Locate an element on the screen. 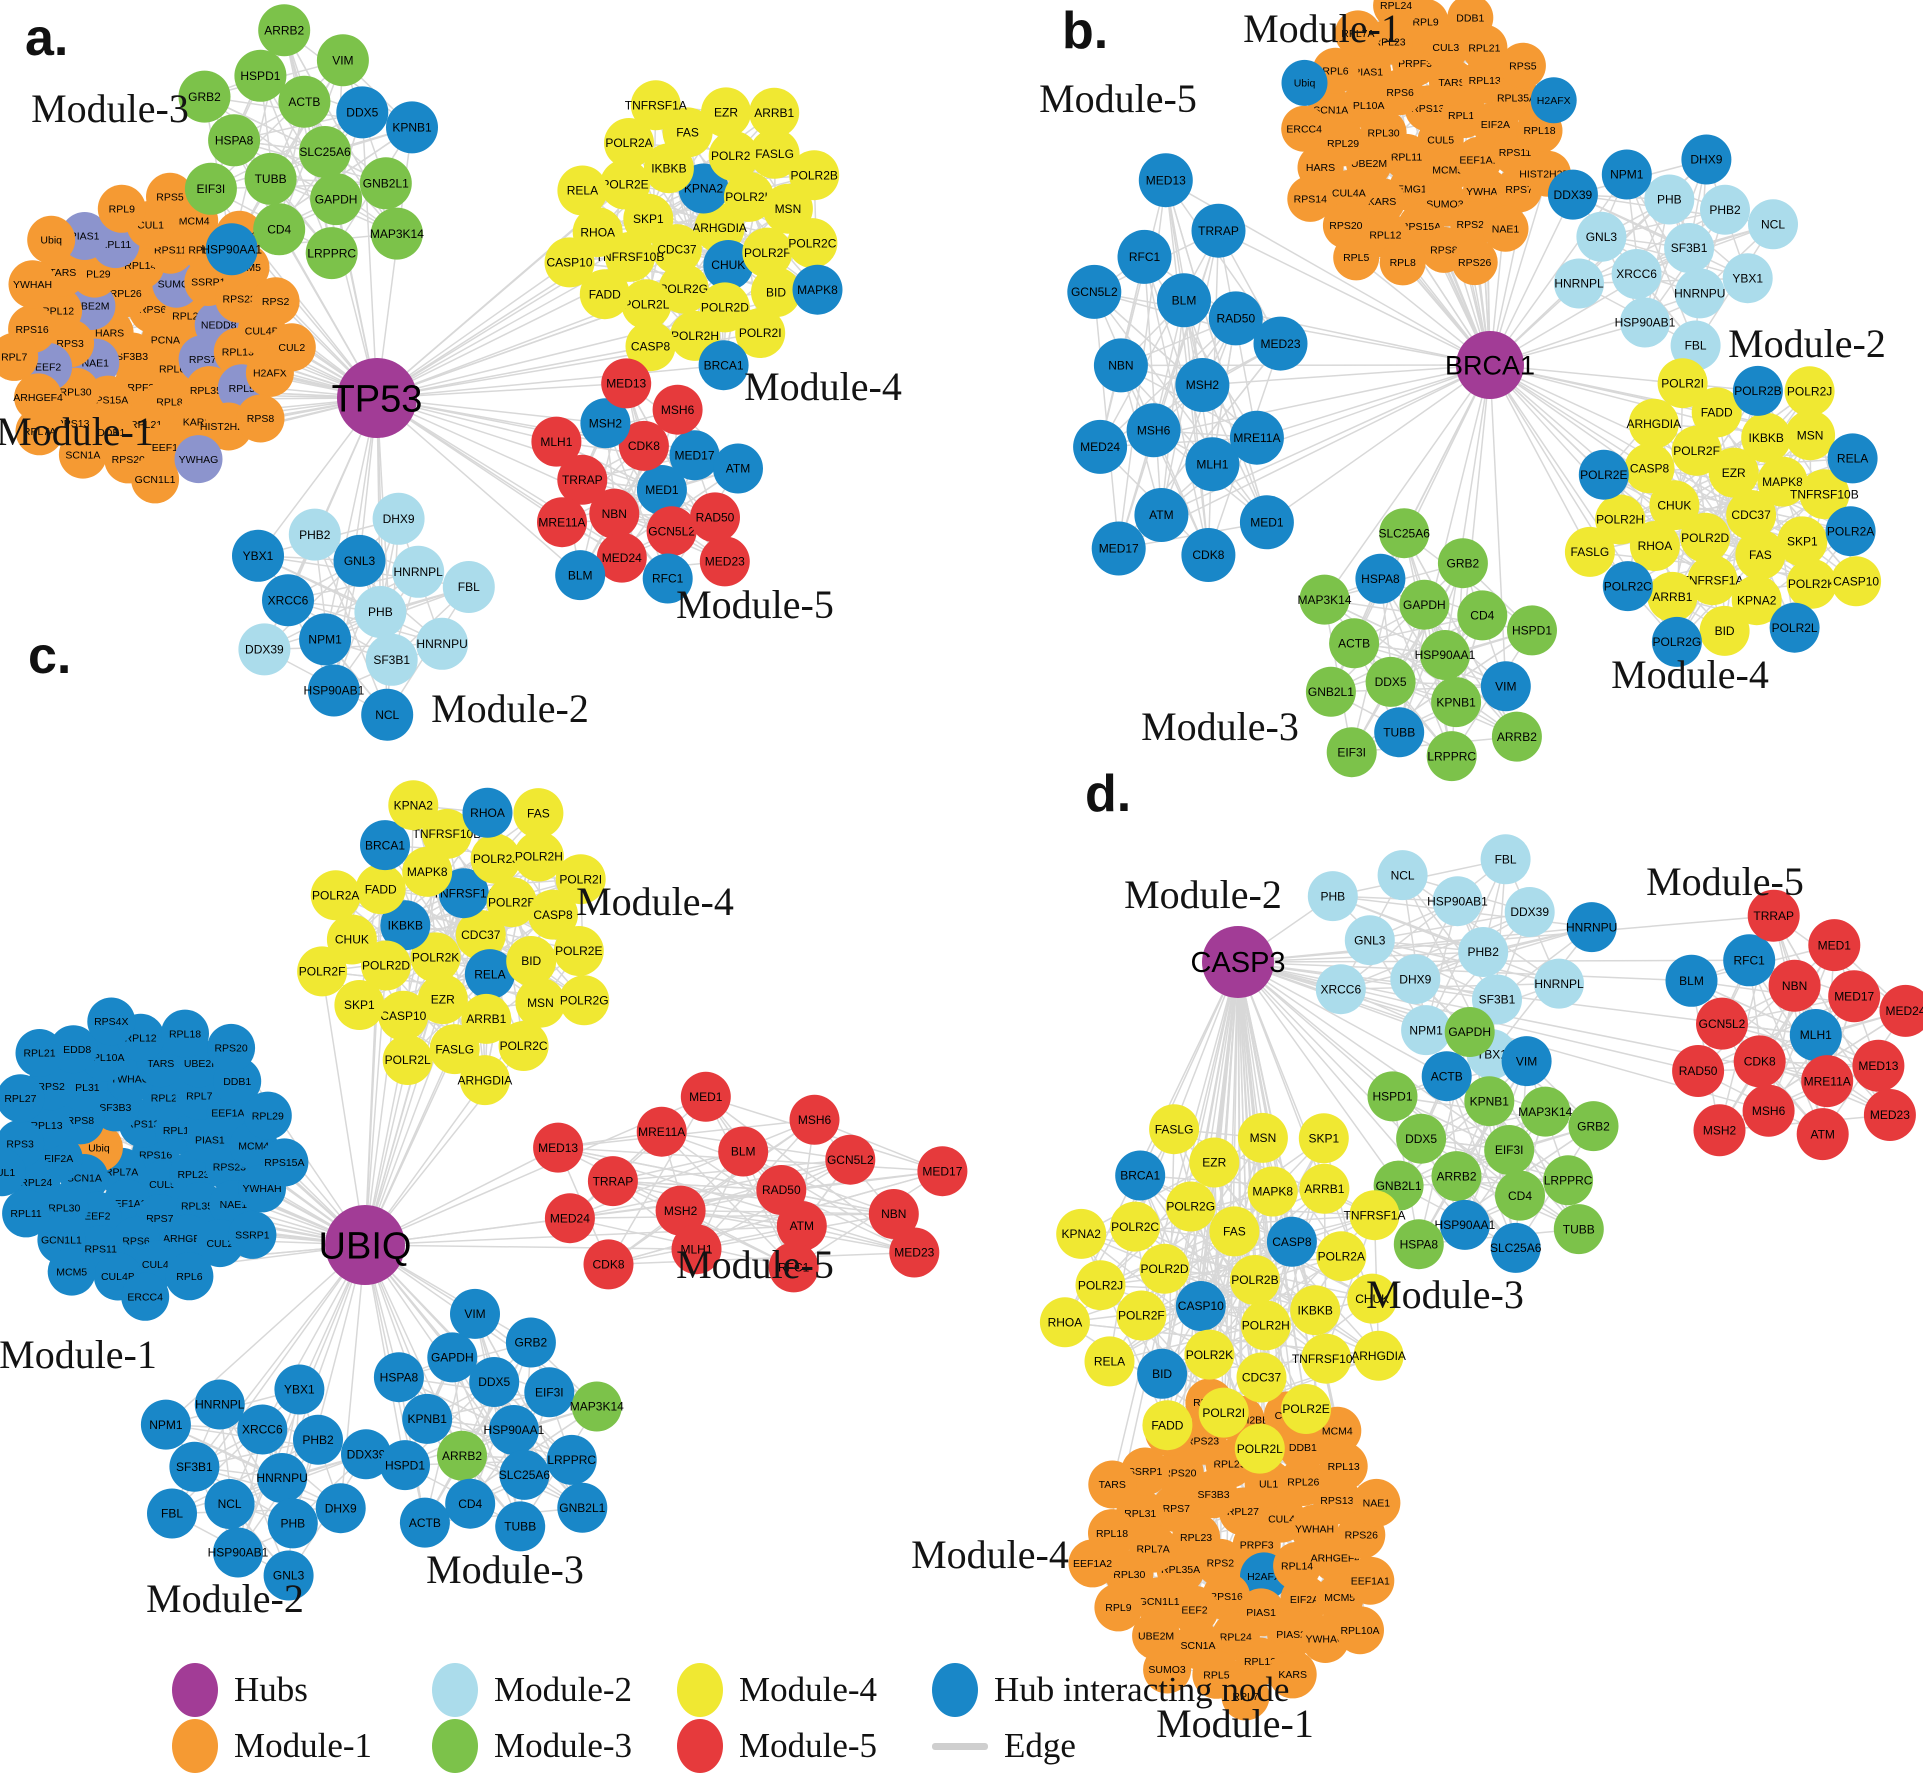 The width and height of the screenshot is (1923, 1775). node-ARHGDIA: ARHGDIA is located at coordinates (1378, 1355).